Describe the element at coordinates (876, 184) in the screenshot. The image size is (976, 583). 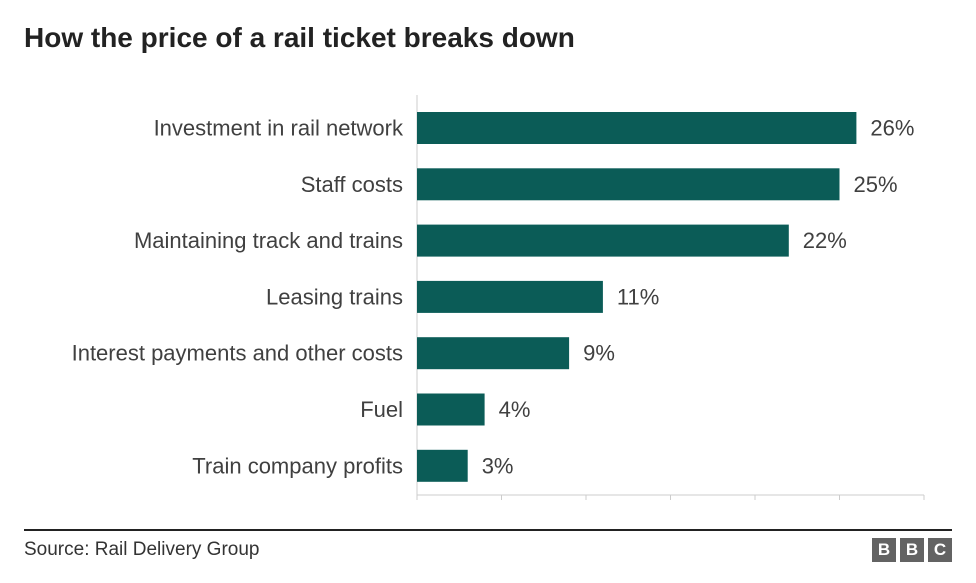
I see `value-label: 25%` at that location.